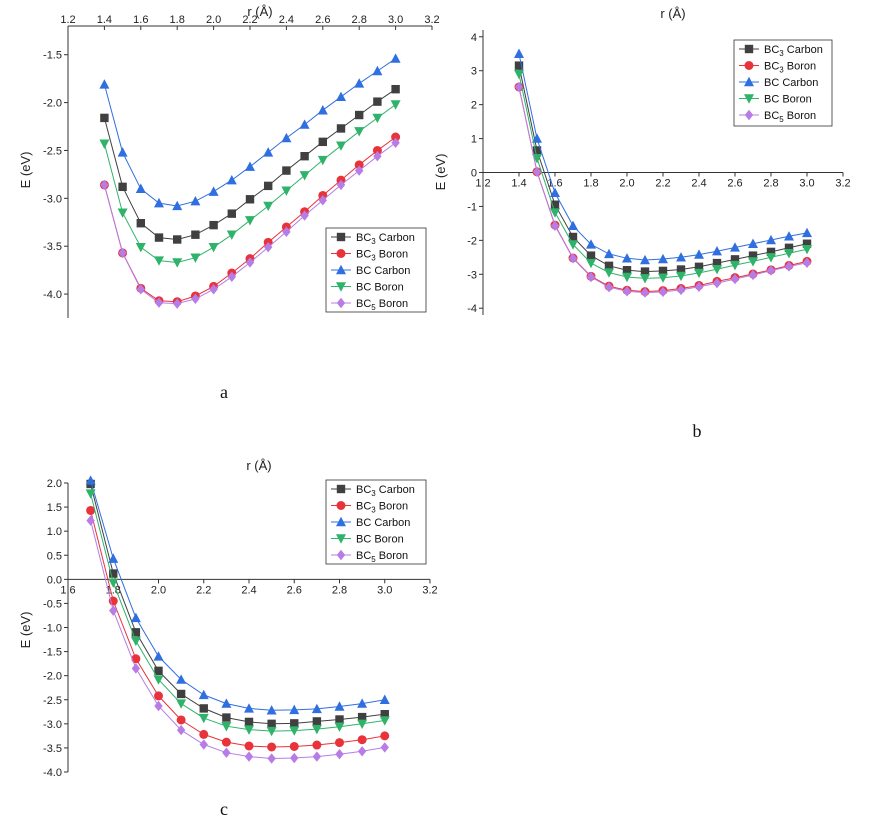 The image size is (871, 834). What do you see at coordinates (54, 484) in the screenshot?
I see `y-tick-label: 2.0` at bounding box center [54, 484].